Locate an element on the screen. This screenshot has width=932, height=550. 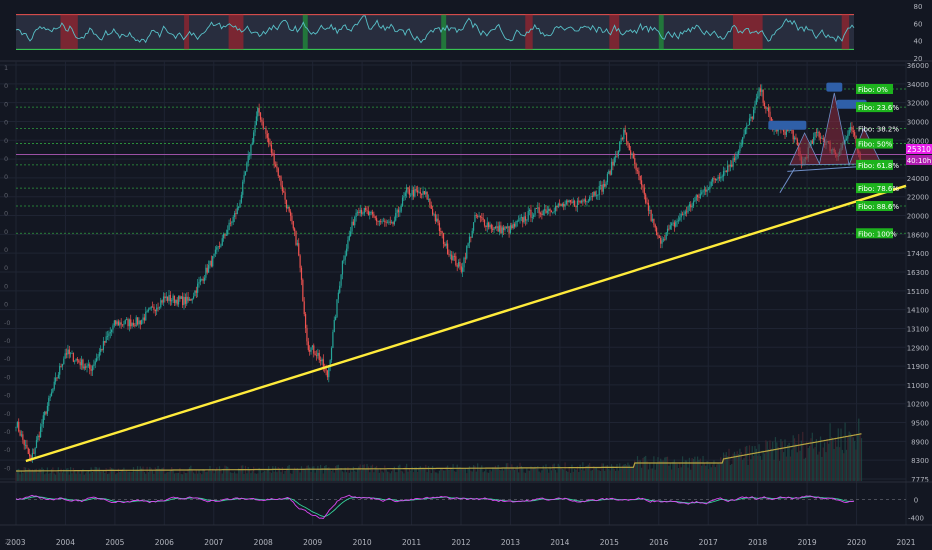
projection-line is located at coordinates (787, 180).